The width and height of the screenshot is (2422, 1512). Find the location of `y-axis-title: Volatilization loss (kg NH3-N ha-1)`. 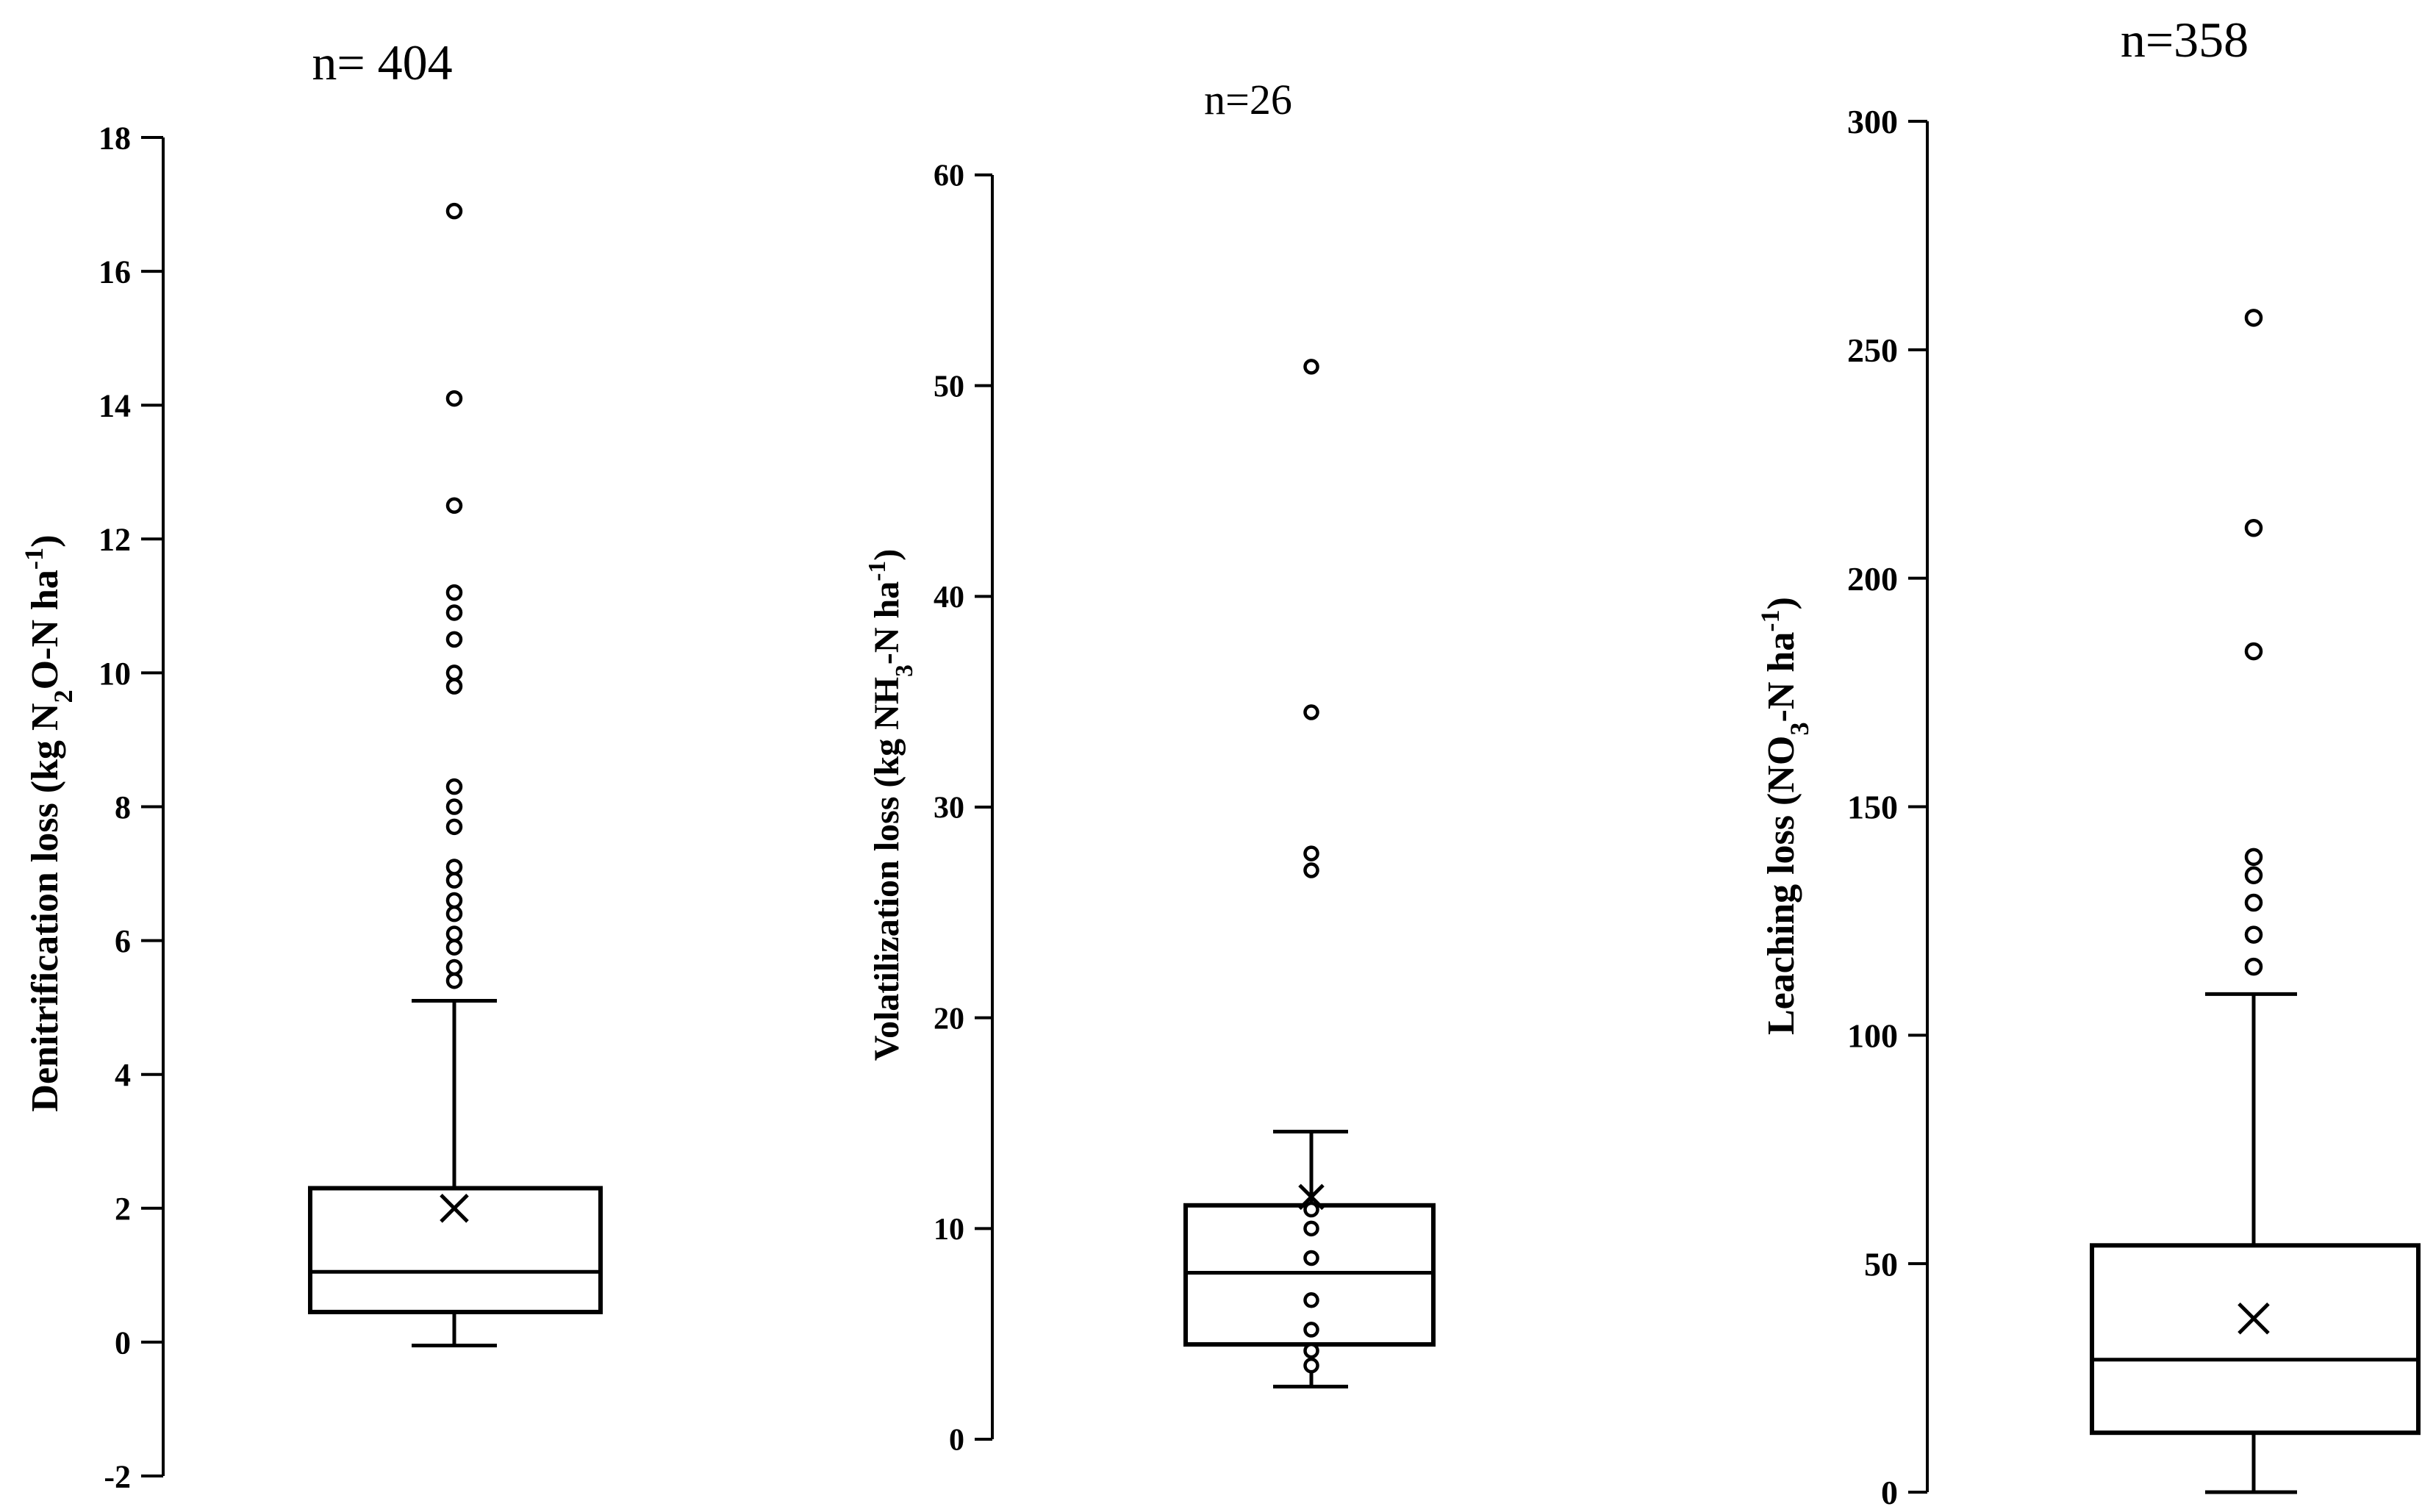

y-axis-title: Volatilization loss (kg NH3-N ha-1) is located at coordinates (891, 805).